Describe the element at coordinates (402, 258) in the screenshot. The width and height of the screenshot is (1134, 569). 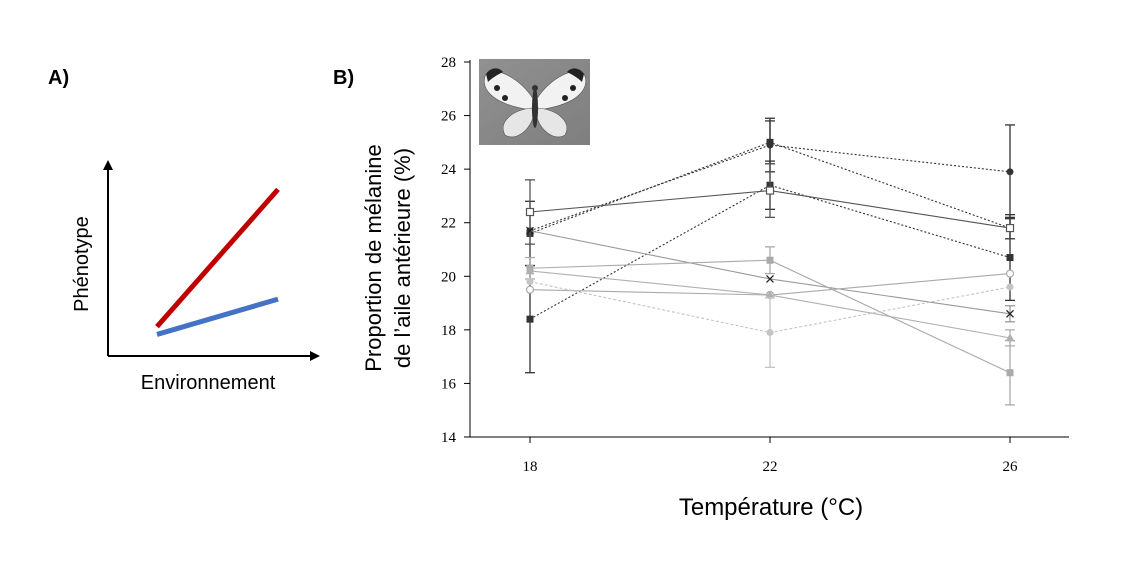
I see `y-axis-label-line2: de l’aile antérieure (%)` at that location.